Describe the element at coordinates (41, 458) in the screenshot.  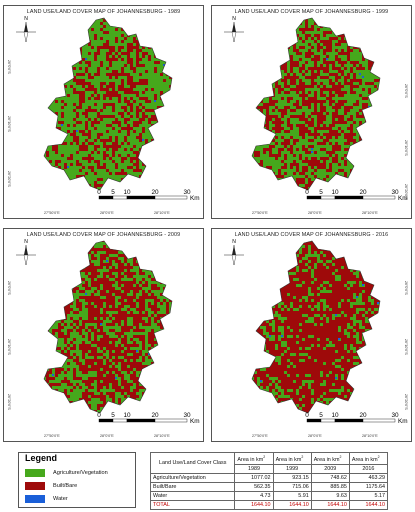
I see `legend-title: Legend` at that location.